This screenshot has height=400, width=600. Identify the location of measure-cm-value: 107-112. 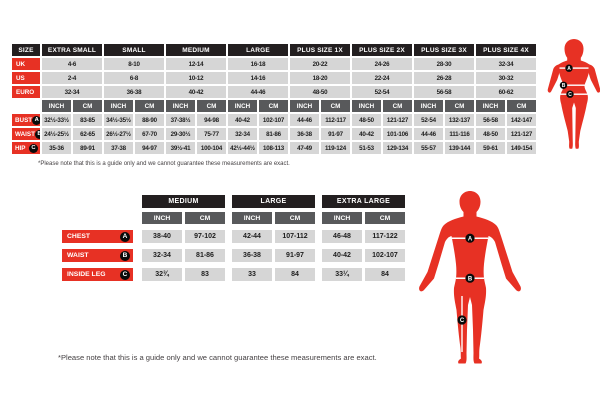
(295, 236).